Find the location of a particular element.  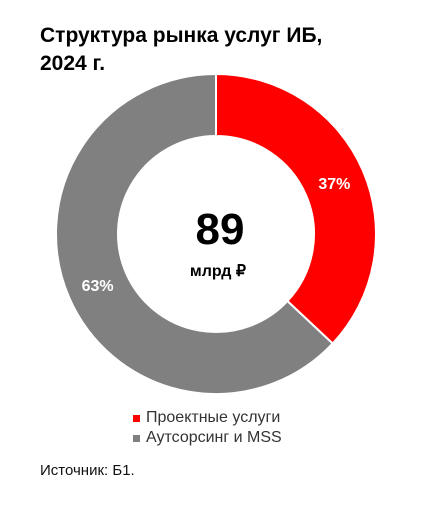

chart-legend: Проектные услуги Аутсорсинг и MSS is located at coordinates (207, 428).